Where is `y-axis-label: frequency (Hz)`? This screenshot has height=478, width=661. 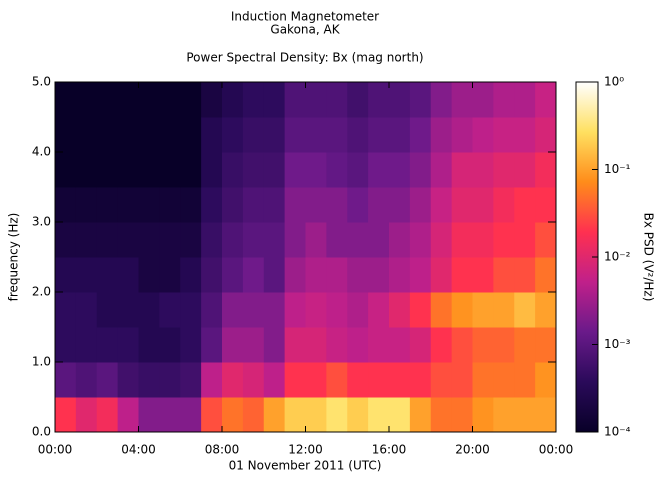
y-axis-label: frequency (Hz) is located at coordinates (14, 257).